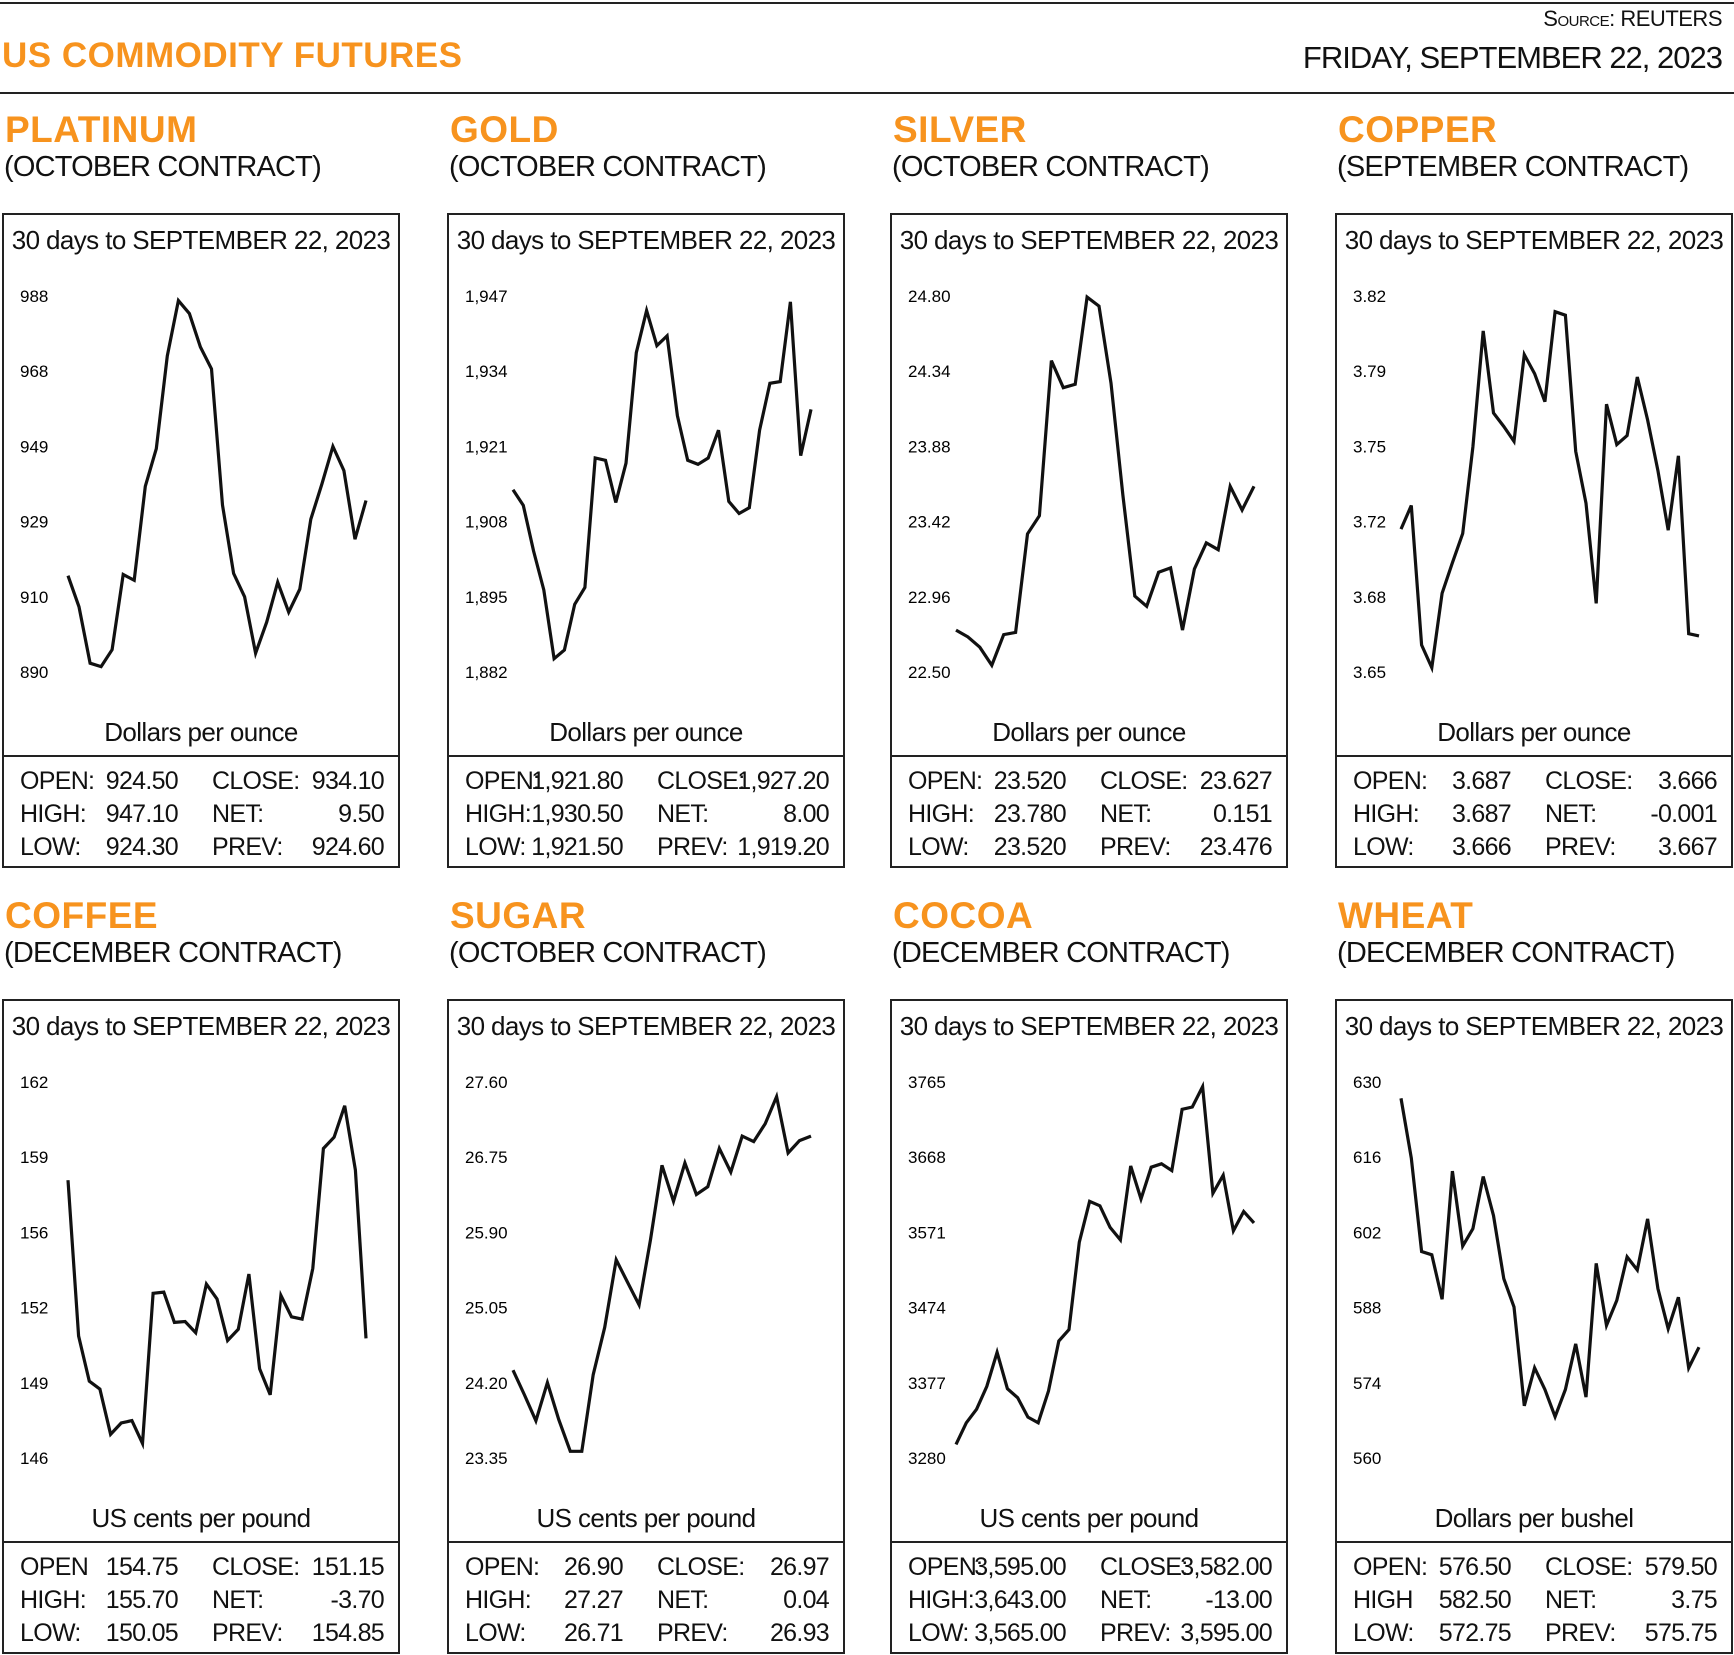 This screenshot has height=1655, width=1734. What do you see at coordinates (927, 1082) in the screenshot?
I see `y-tick-label: 3765` at bounding box center [927, 1082].